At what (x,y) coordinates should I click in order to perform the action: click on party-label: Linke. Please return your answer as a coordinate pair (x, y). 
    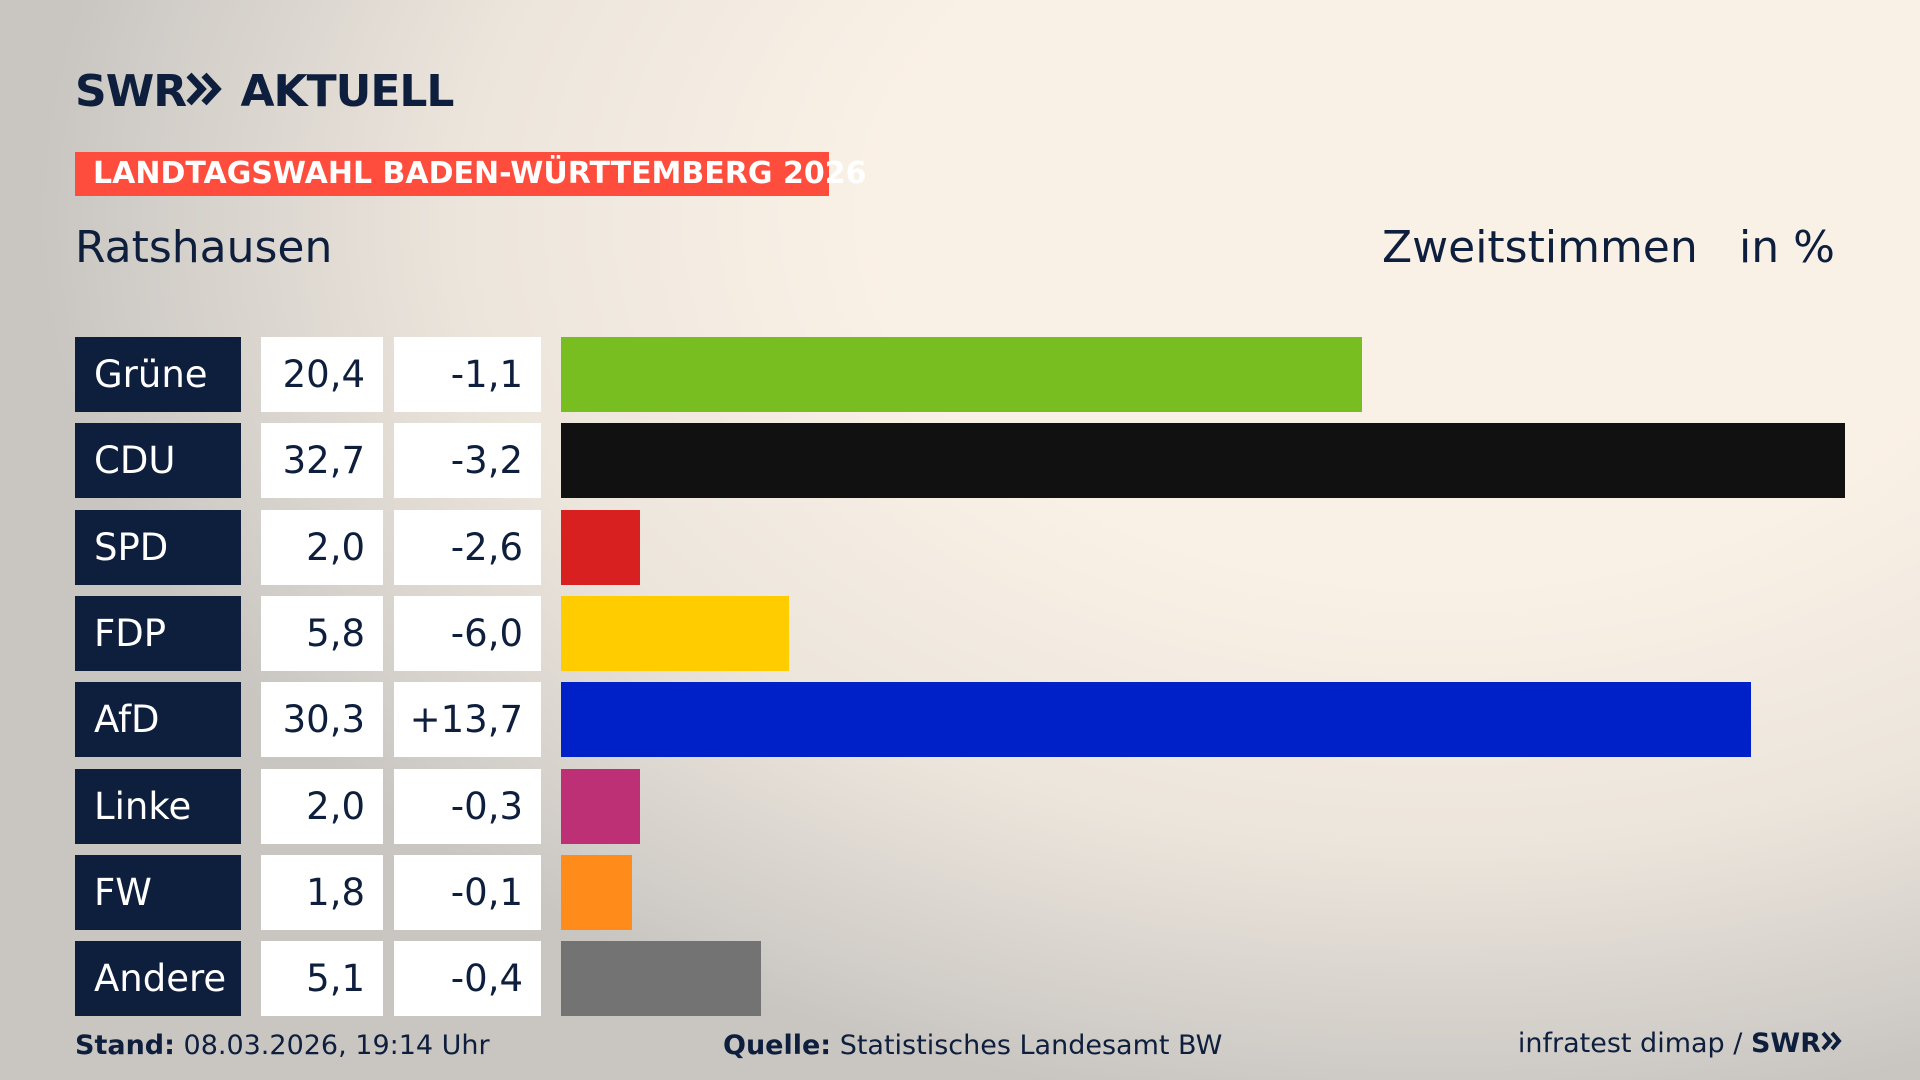
    Looking at the image, I should click on (158, 806).